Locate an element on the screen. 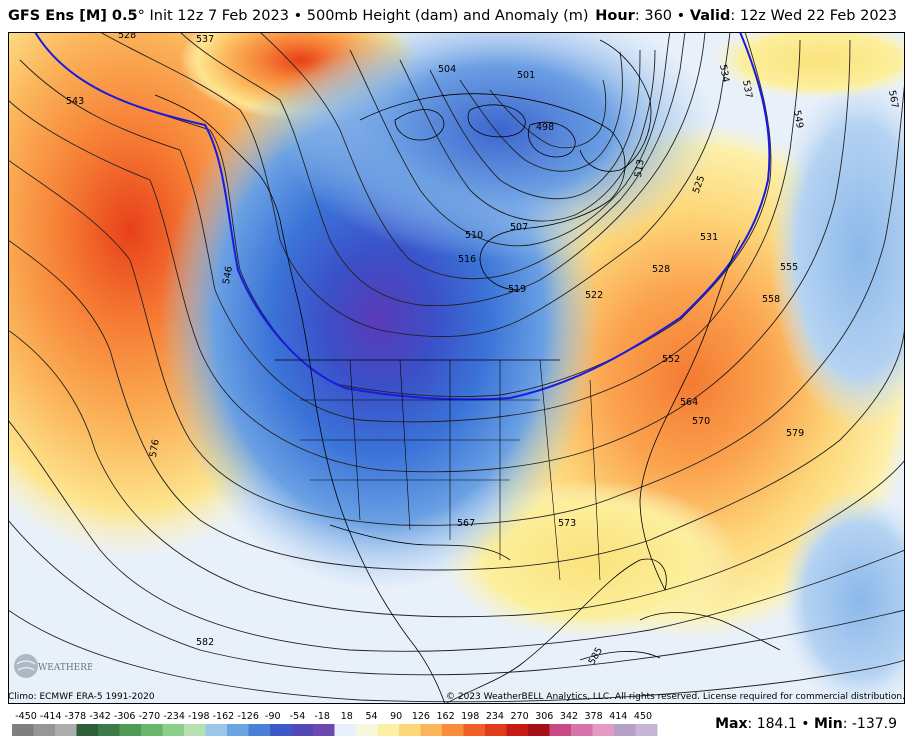  degree-symbol: ° is located at coordinates (141, 16).